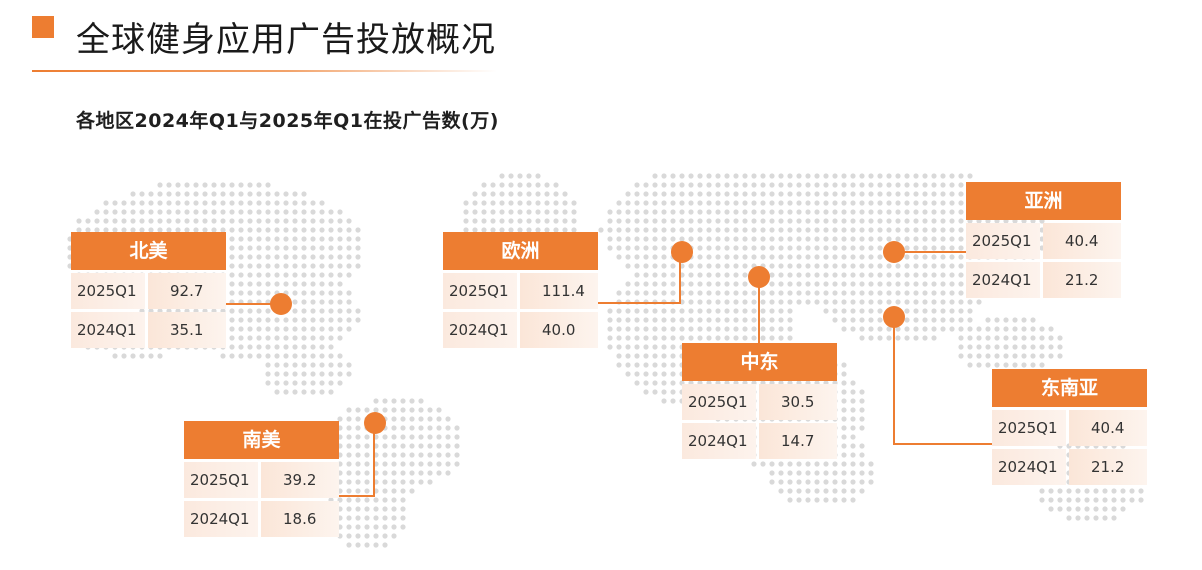  I want to click on ad-count-value: 30.5, so click(798, 402).